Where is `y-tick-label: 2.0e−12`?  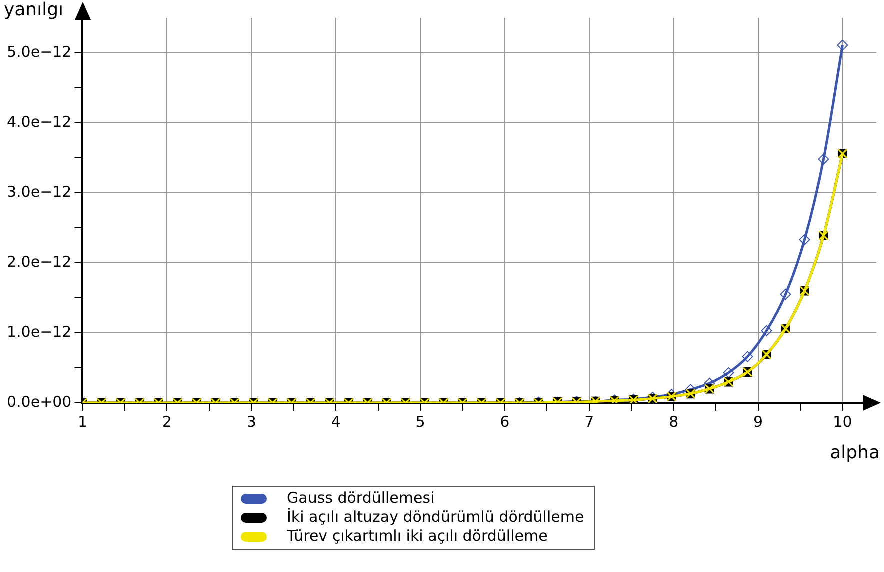 y-tick-label: 2.0e−12 is located at coordinates (39, 261).